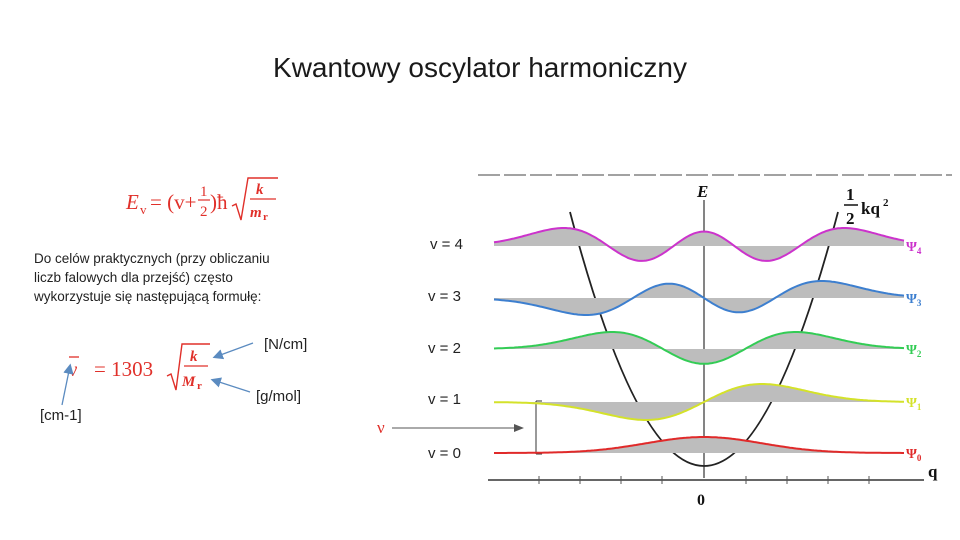  What do you see at coordinates (446, 244) in the screenshot?
I see `level-label-4: v = 4` at bounding box center [446, 244].